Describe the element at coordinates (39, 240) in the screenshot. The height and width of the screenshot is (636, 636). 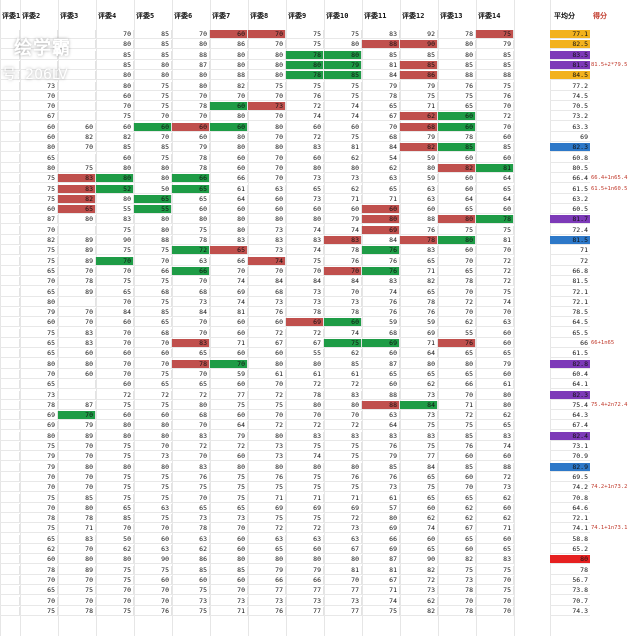
I see `score-cell: 82` at that location.